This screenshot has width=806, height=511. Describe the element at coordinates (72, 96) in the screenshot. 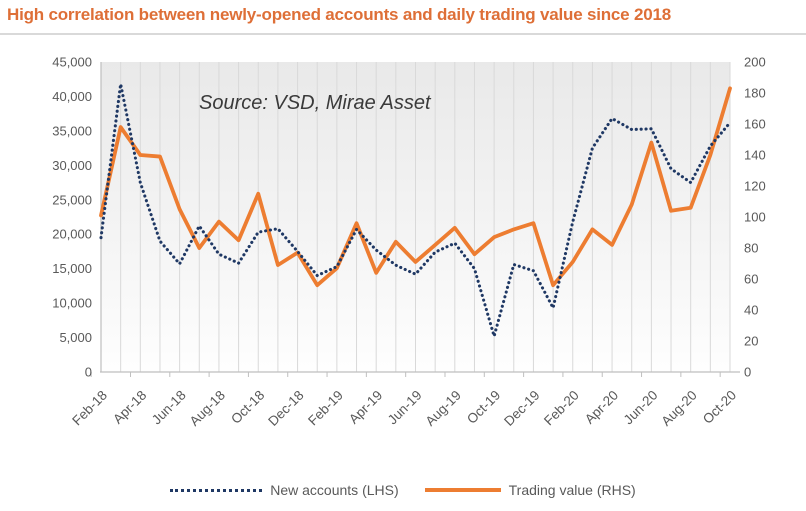

I see `left-axis-label: 40,000` at that location.